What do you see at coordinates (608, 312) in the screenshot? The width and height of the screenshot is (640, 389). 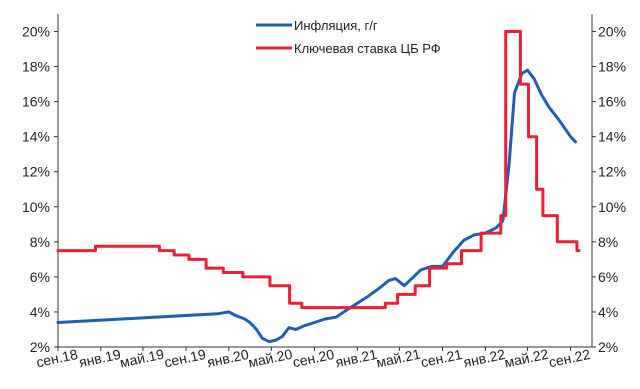 I see `y-tick-label-right: 4%` at bounding box center [608, 312].